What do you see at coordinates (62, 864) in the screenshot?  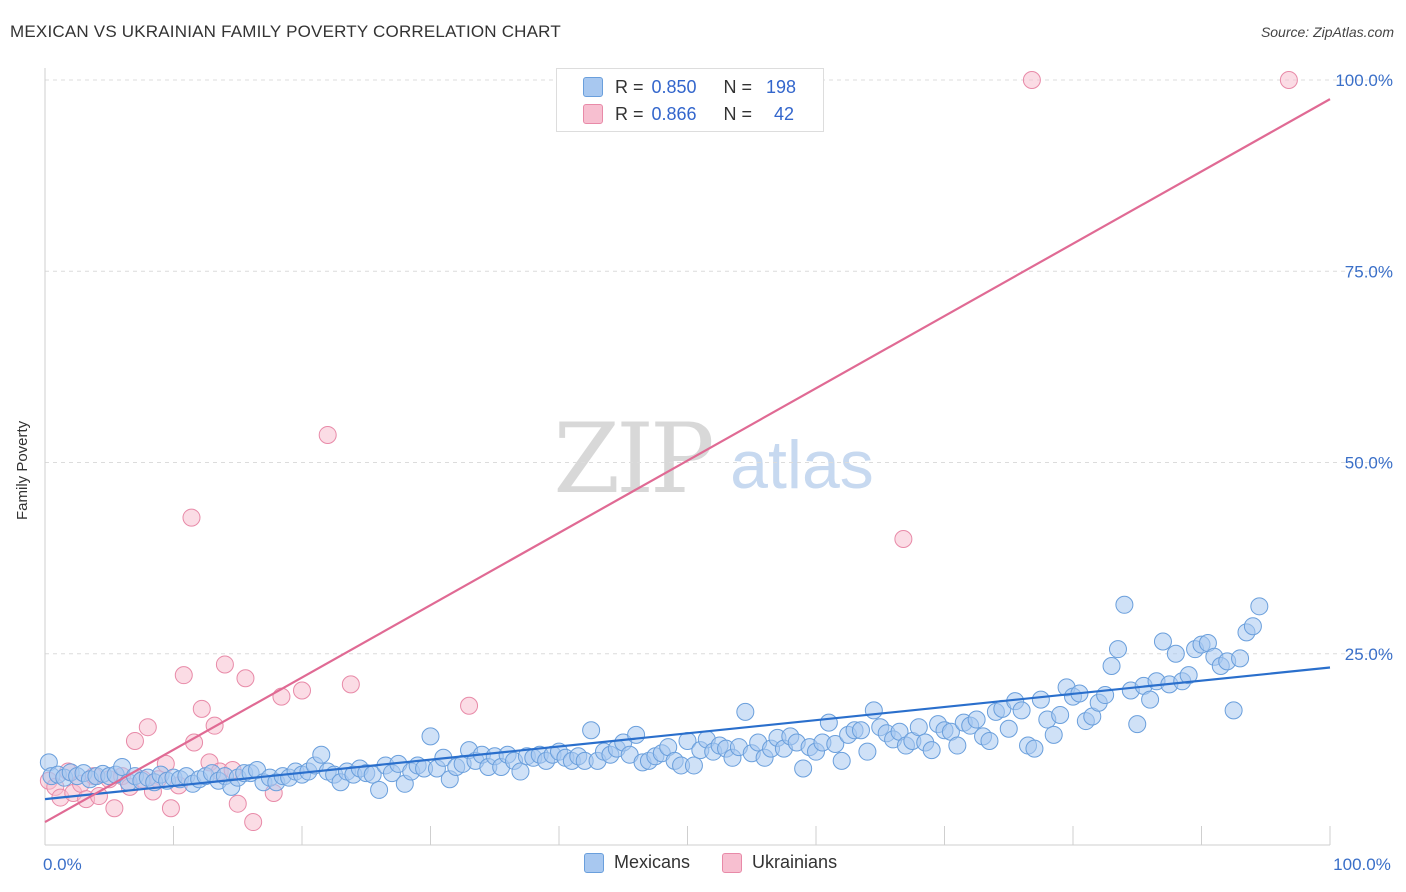 I see `x-tick-label: 0.0%` at bounding box center [62, 864].